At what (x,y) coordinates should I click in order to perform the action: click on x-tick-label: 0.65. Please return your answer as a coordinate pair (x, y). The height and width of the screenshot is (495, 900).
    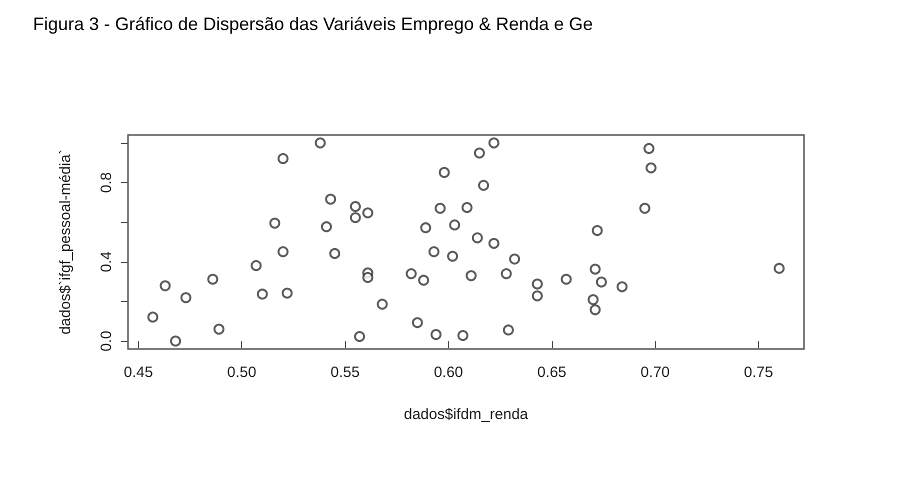
    Looking at the image, I should click on (551, 372).